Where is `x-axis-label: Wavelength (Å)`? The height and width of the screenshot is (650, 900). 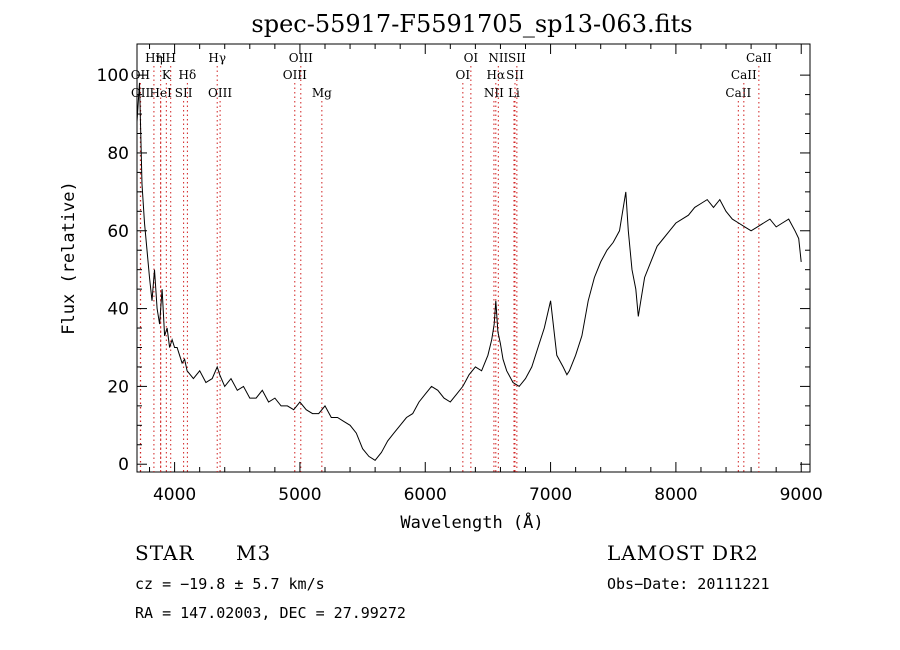
x-axis-label: Wavelength (Å) is located at coordinates (471, 522).